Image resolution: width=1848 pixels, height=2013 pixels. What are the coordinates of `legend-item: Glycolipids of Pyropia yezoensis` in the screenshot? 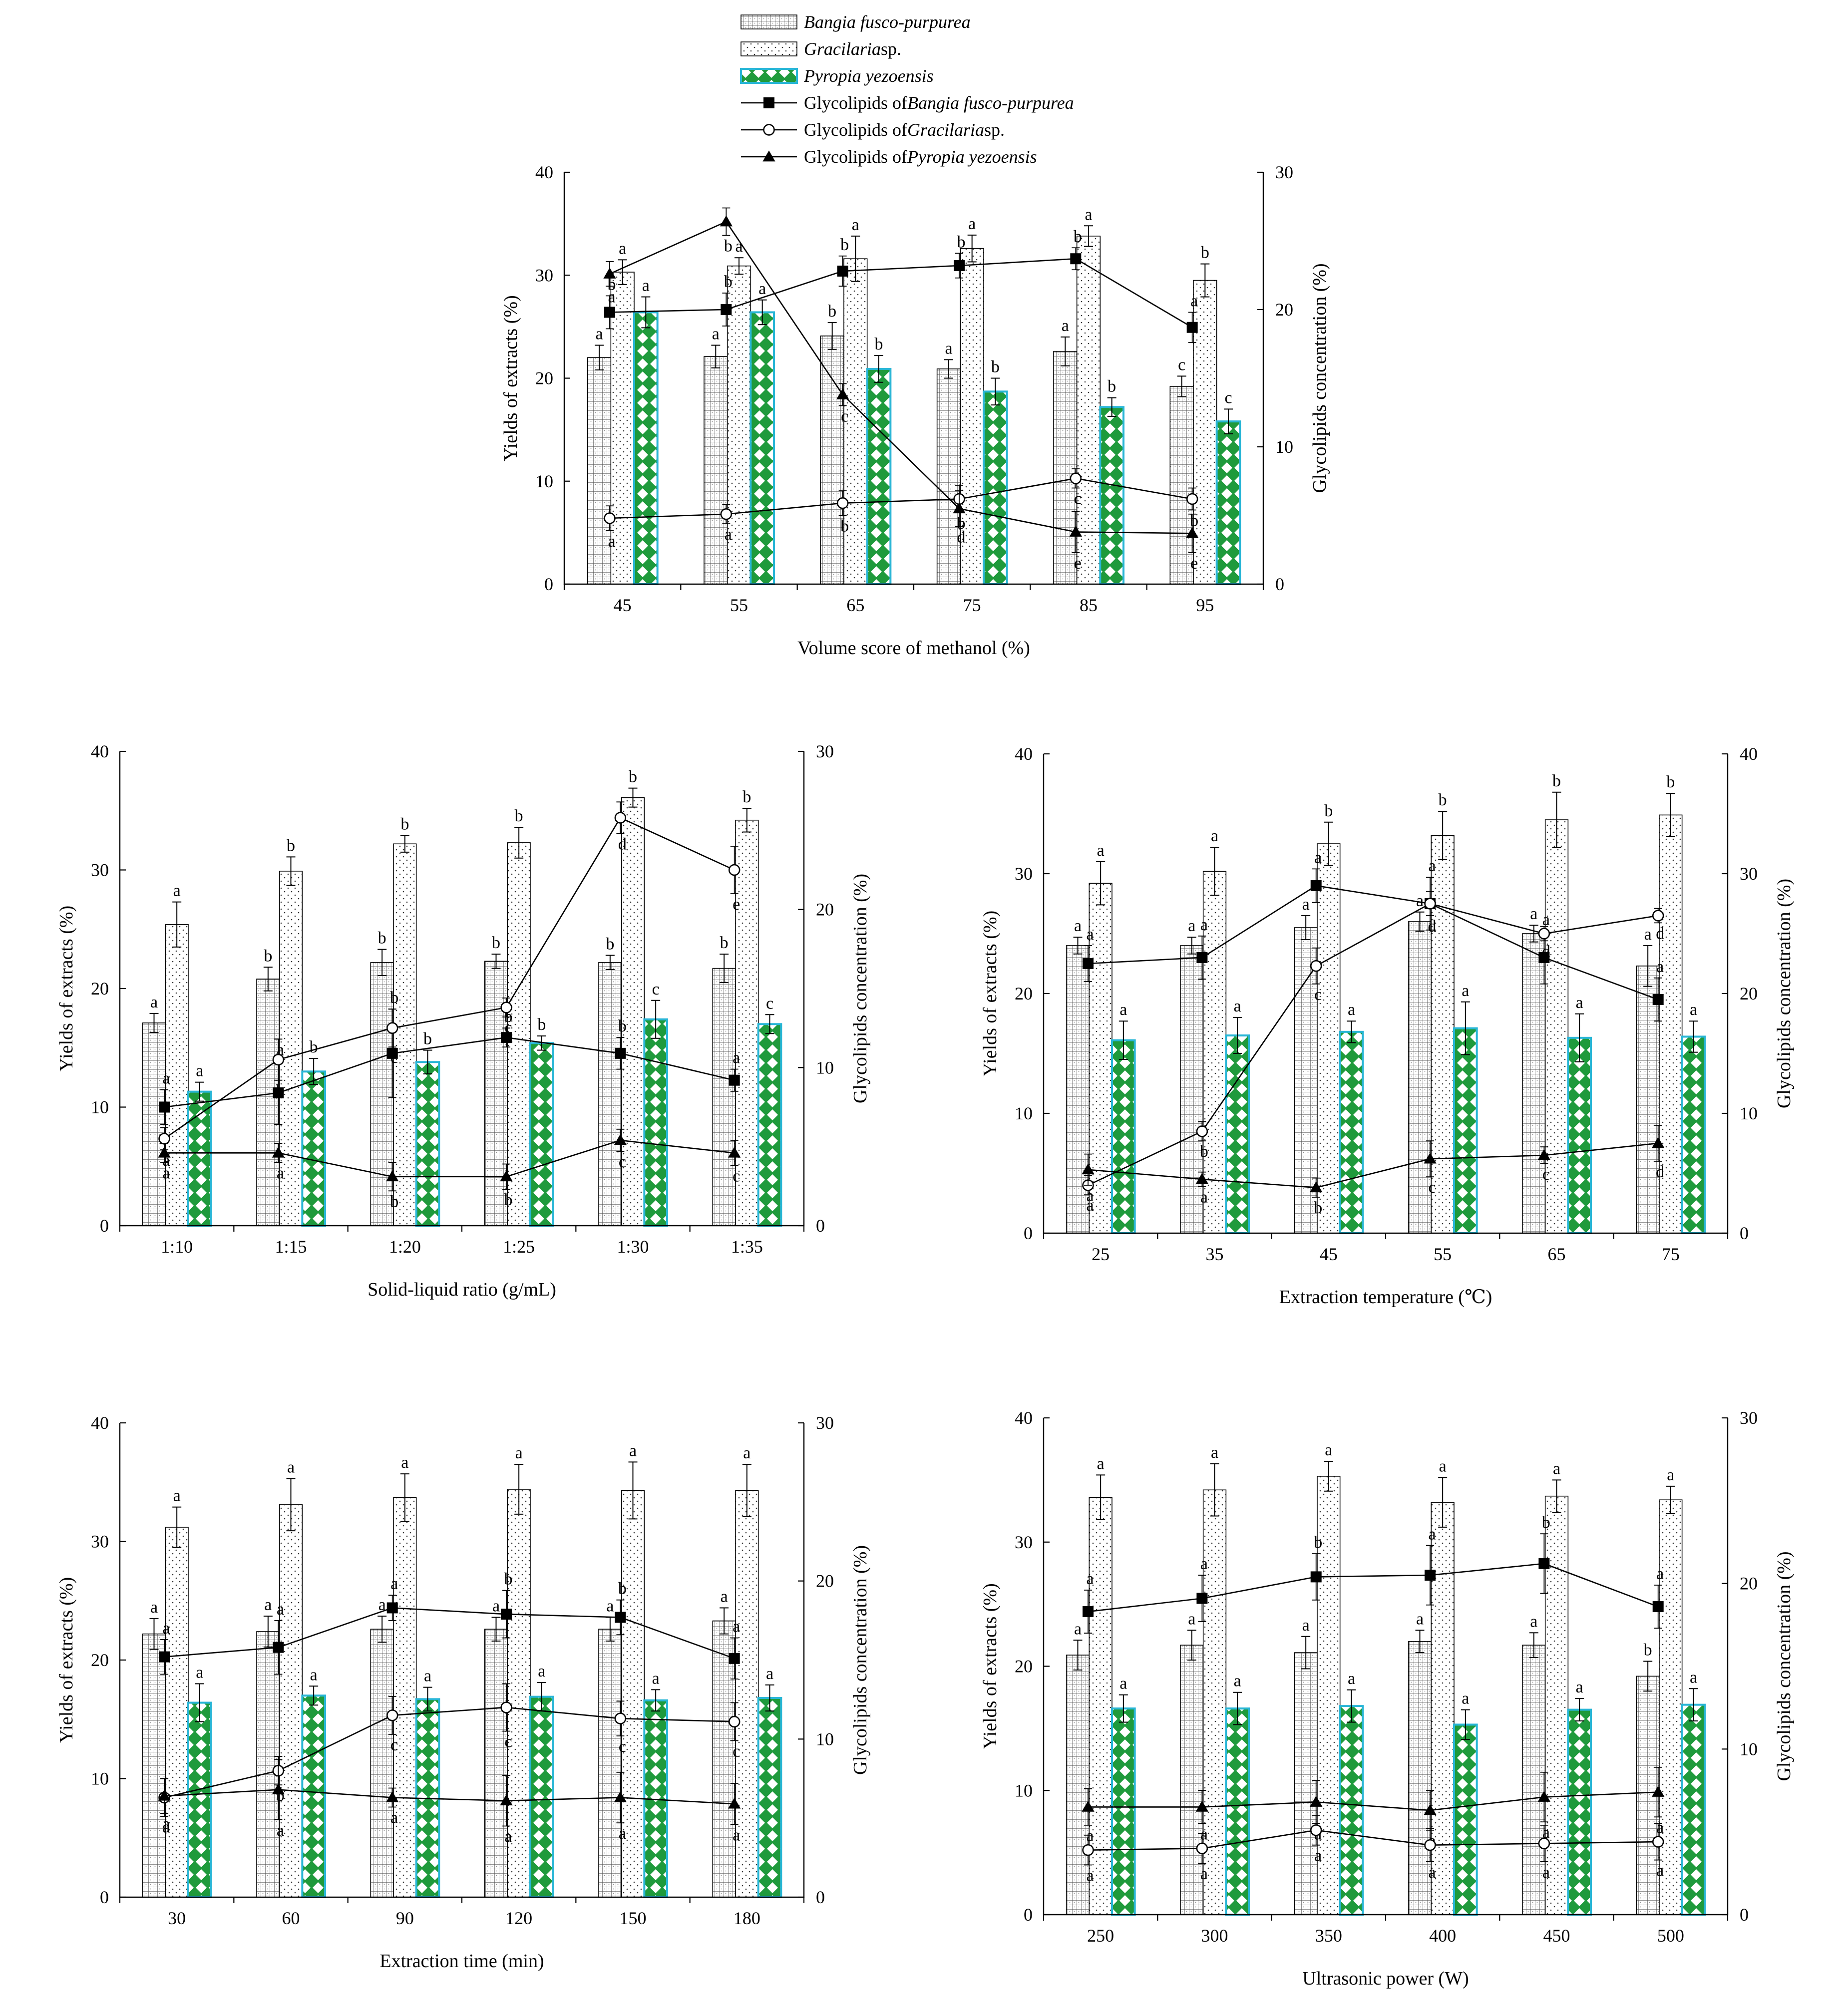 It's located at (888, 157).